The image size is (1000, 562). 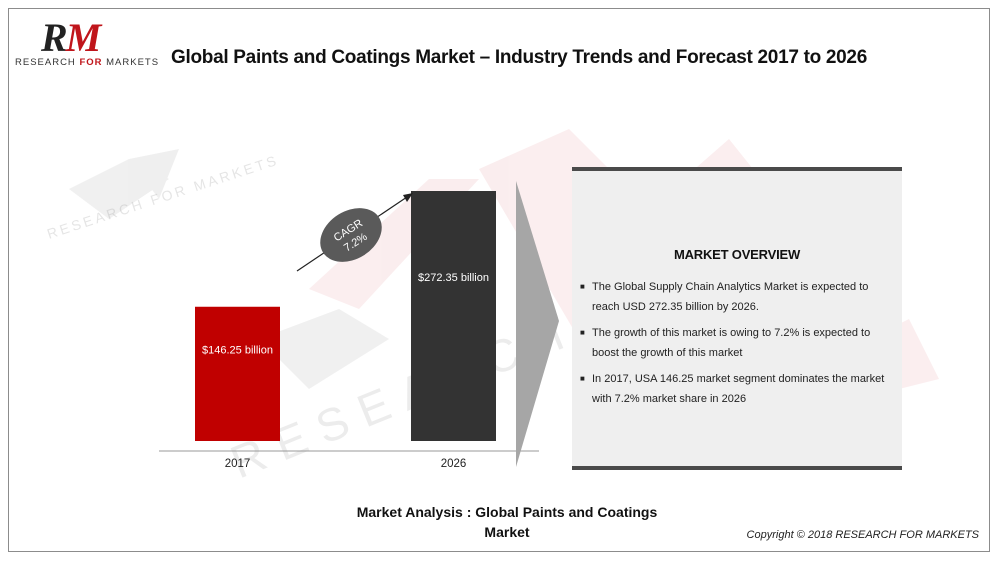 I want to click on copyright-notice: Copyright © 2018 RESEARCH FOR MARKETS, so click(x=862, y=535).